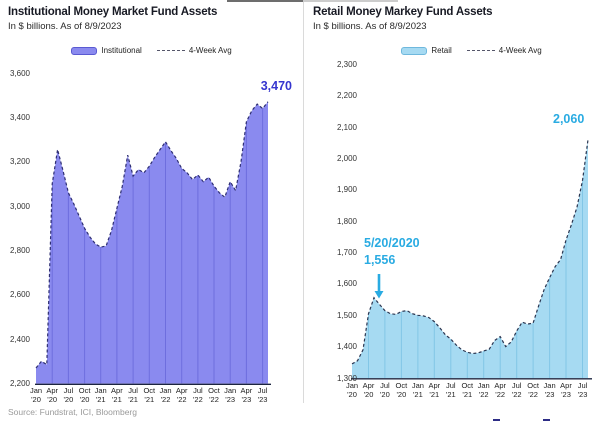 Image resolution: width=610 pixels, height=428 pixels. I want to click on institutional-chart-title: Institutional Money Market Fund Assets, so click(113, 12).